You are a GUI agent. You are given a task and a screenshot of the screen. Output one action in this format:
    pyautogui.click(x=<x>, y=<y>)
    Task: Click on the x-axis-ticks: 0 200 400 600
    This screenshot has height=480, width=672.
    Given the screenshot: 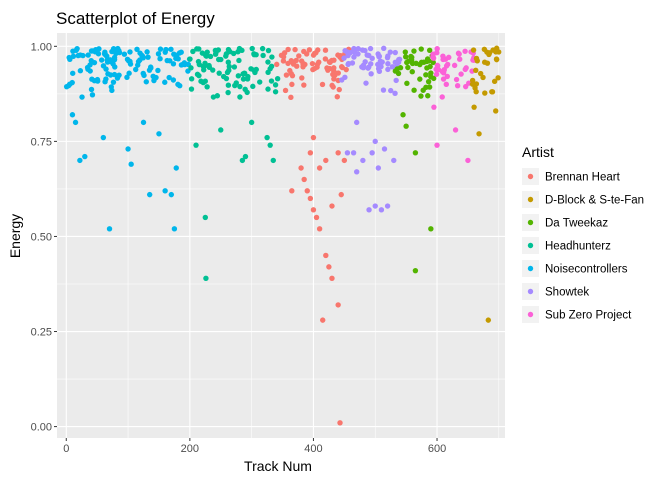 What is the action you would take?
    pyautogui.click(x=254, y=446)
    